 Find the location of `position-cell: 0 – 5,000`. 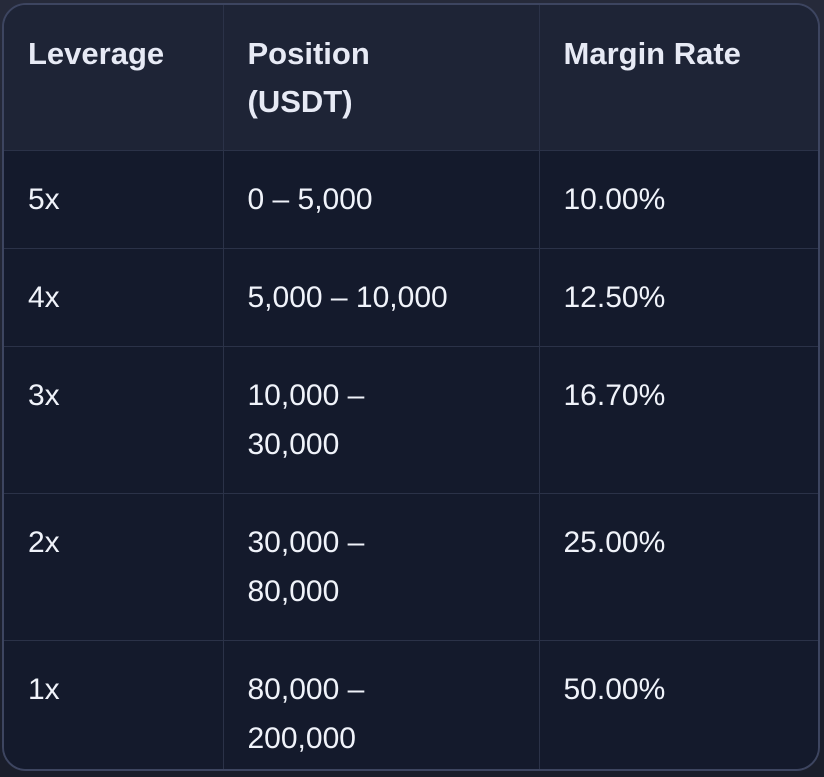

position-cell: 0 – 5,000 is located at coordinates (381, 199).